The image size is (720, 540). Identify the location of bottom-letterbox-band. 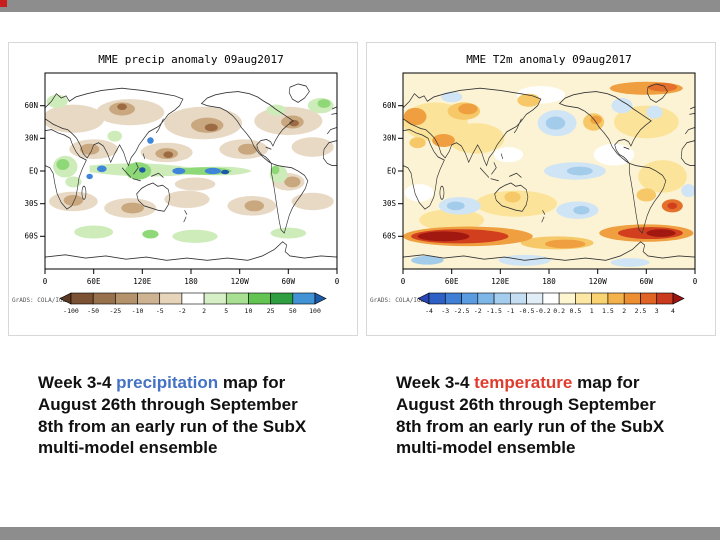
(360, 533).